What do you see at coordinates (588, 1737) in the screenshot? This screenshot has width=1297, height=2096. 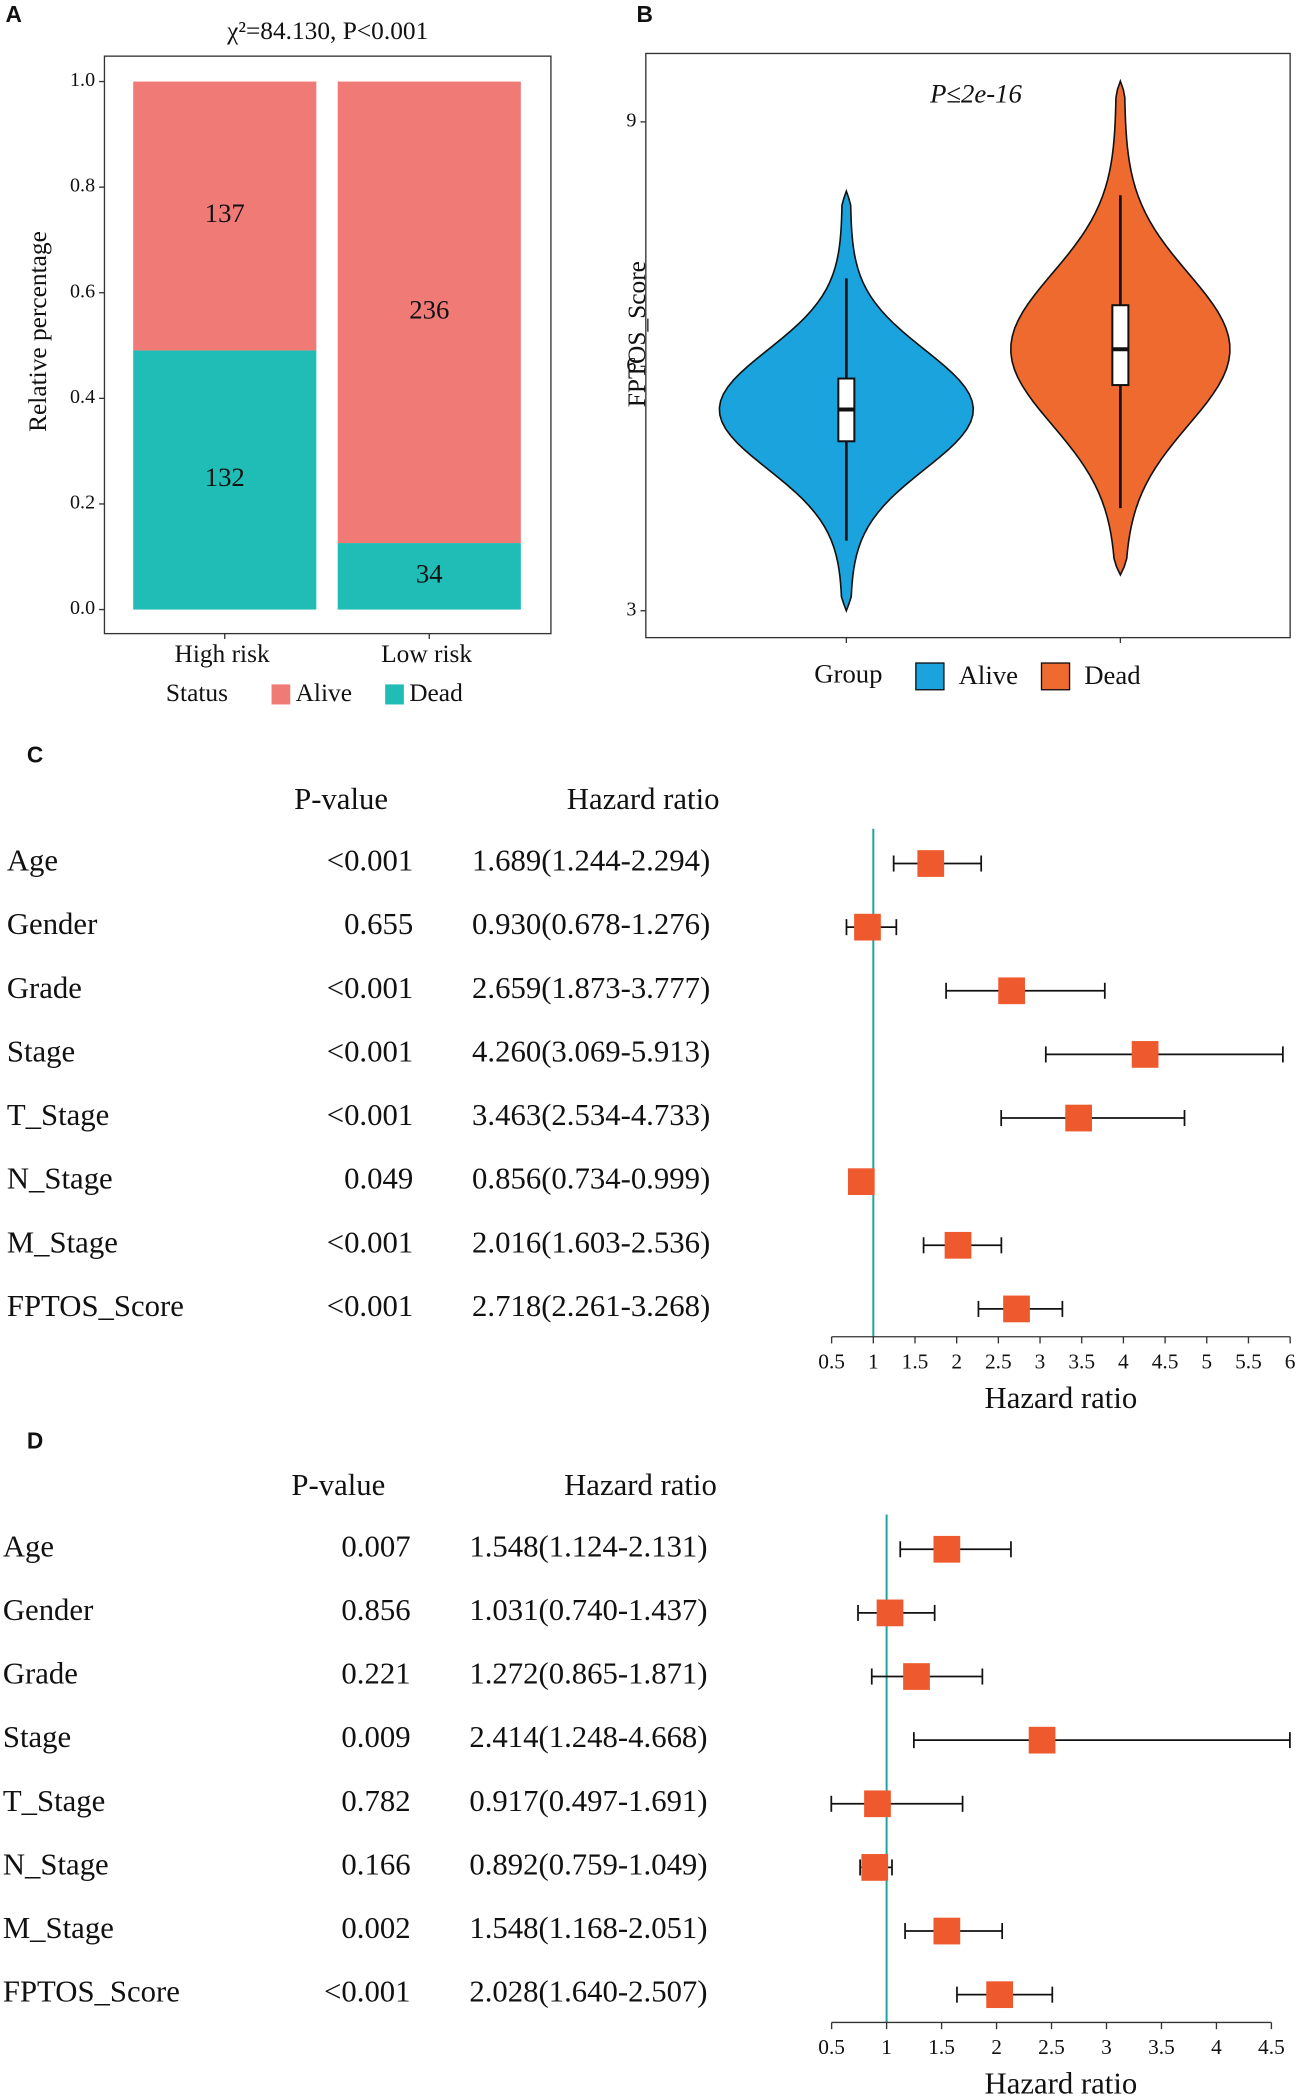 I see `hr-label: 2.414(1.248-4.668)` at bounding box center [588, 1737].